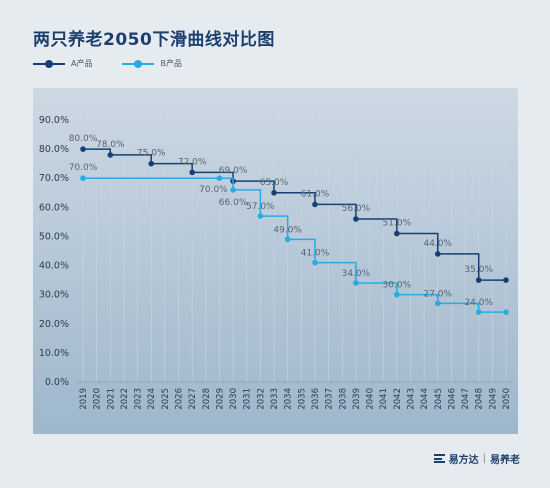 The width and height of the screenshot is (550, 488). What do you see at coordinates (213, 190) in the screenshot?
I see `data-label: 70.0%` at bounding box center [213, 190].